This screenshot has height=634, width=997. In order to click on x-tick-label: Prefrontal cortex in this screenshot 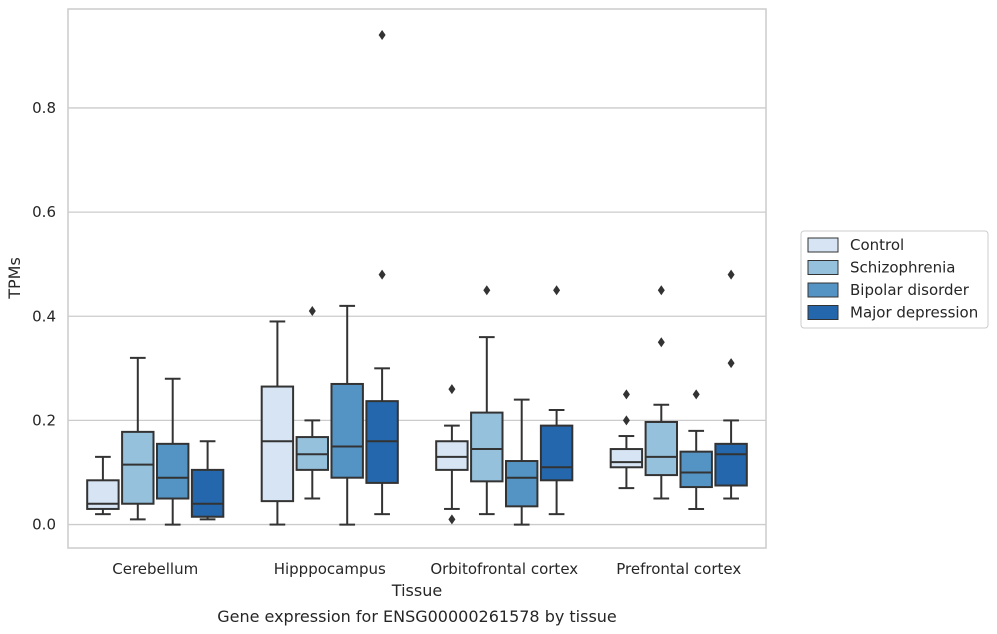, I will do `click(678, 569)`.